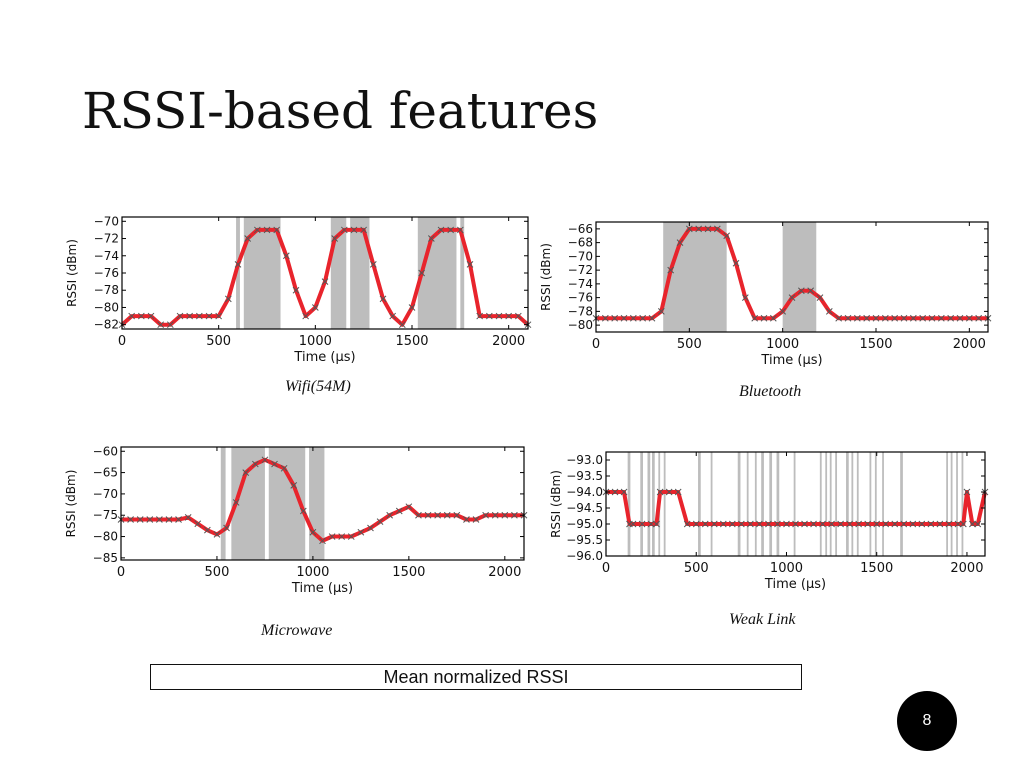 The image size is (1024, 768). Describe the element at coordinates (584, 460) in the screenshot. I see `y-tick-label: −93.0` at that location.